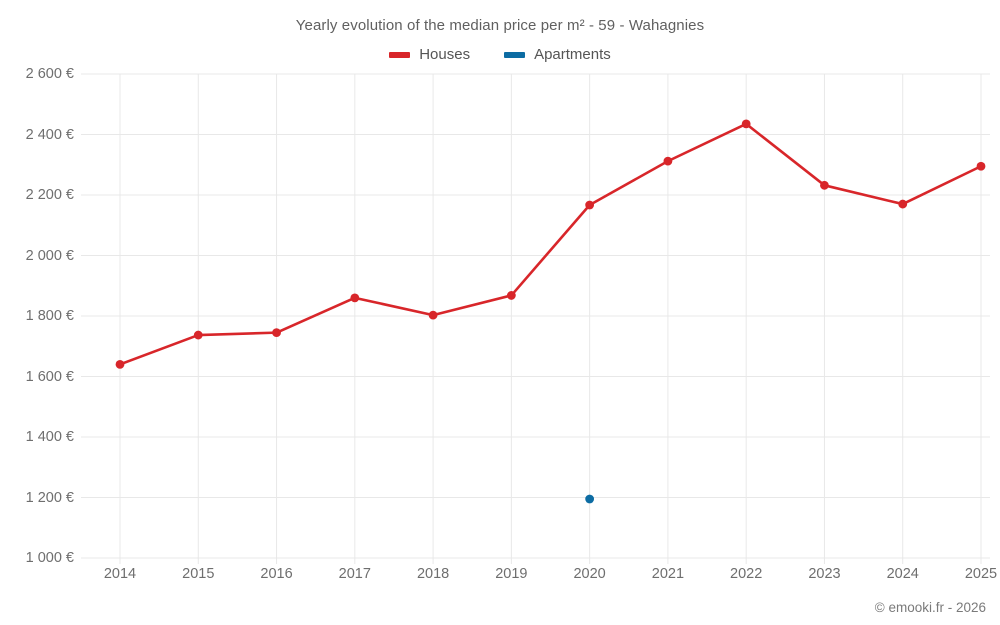 The height and width of the screenshot is (625, 1000). What do you see at coordinates (511, 574) in the screenshot?
I see `x-axis-tick-label: 2019` at bounding box center [511, 574].